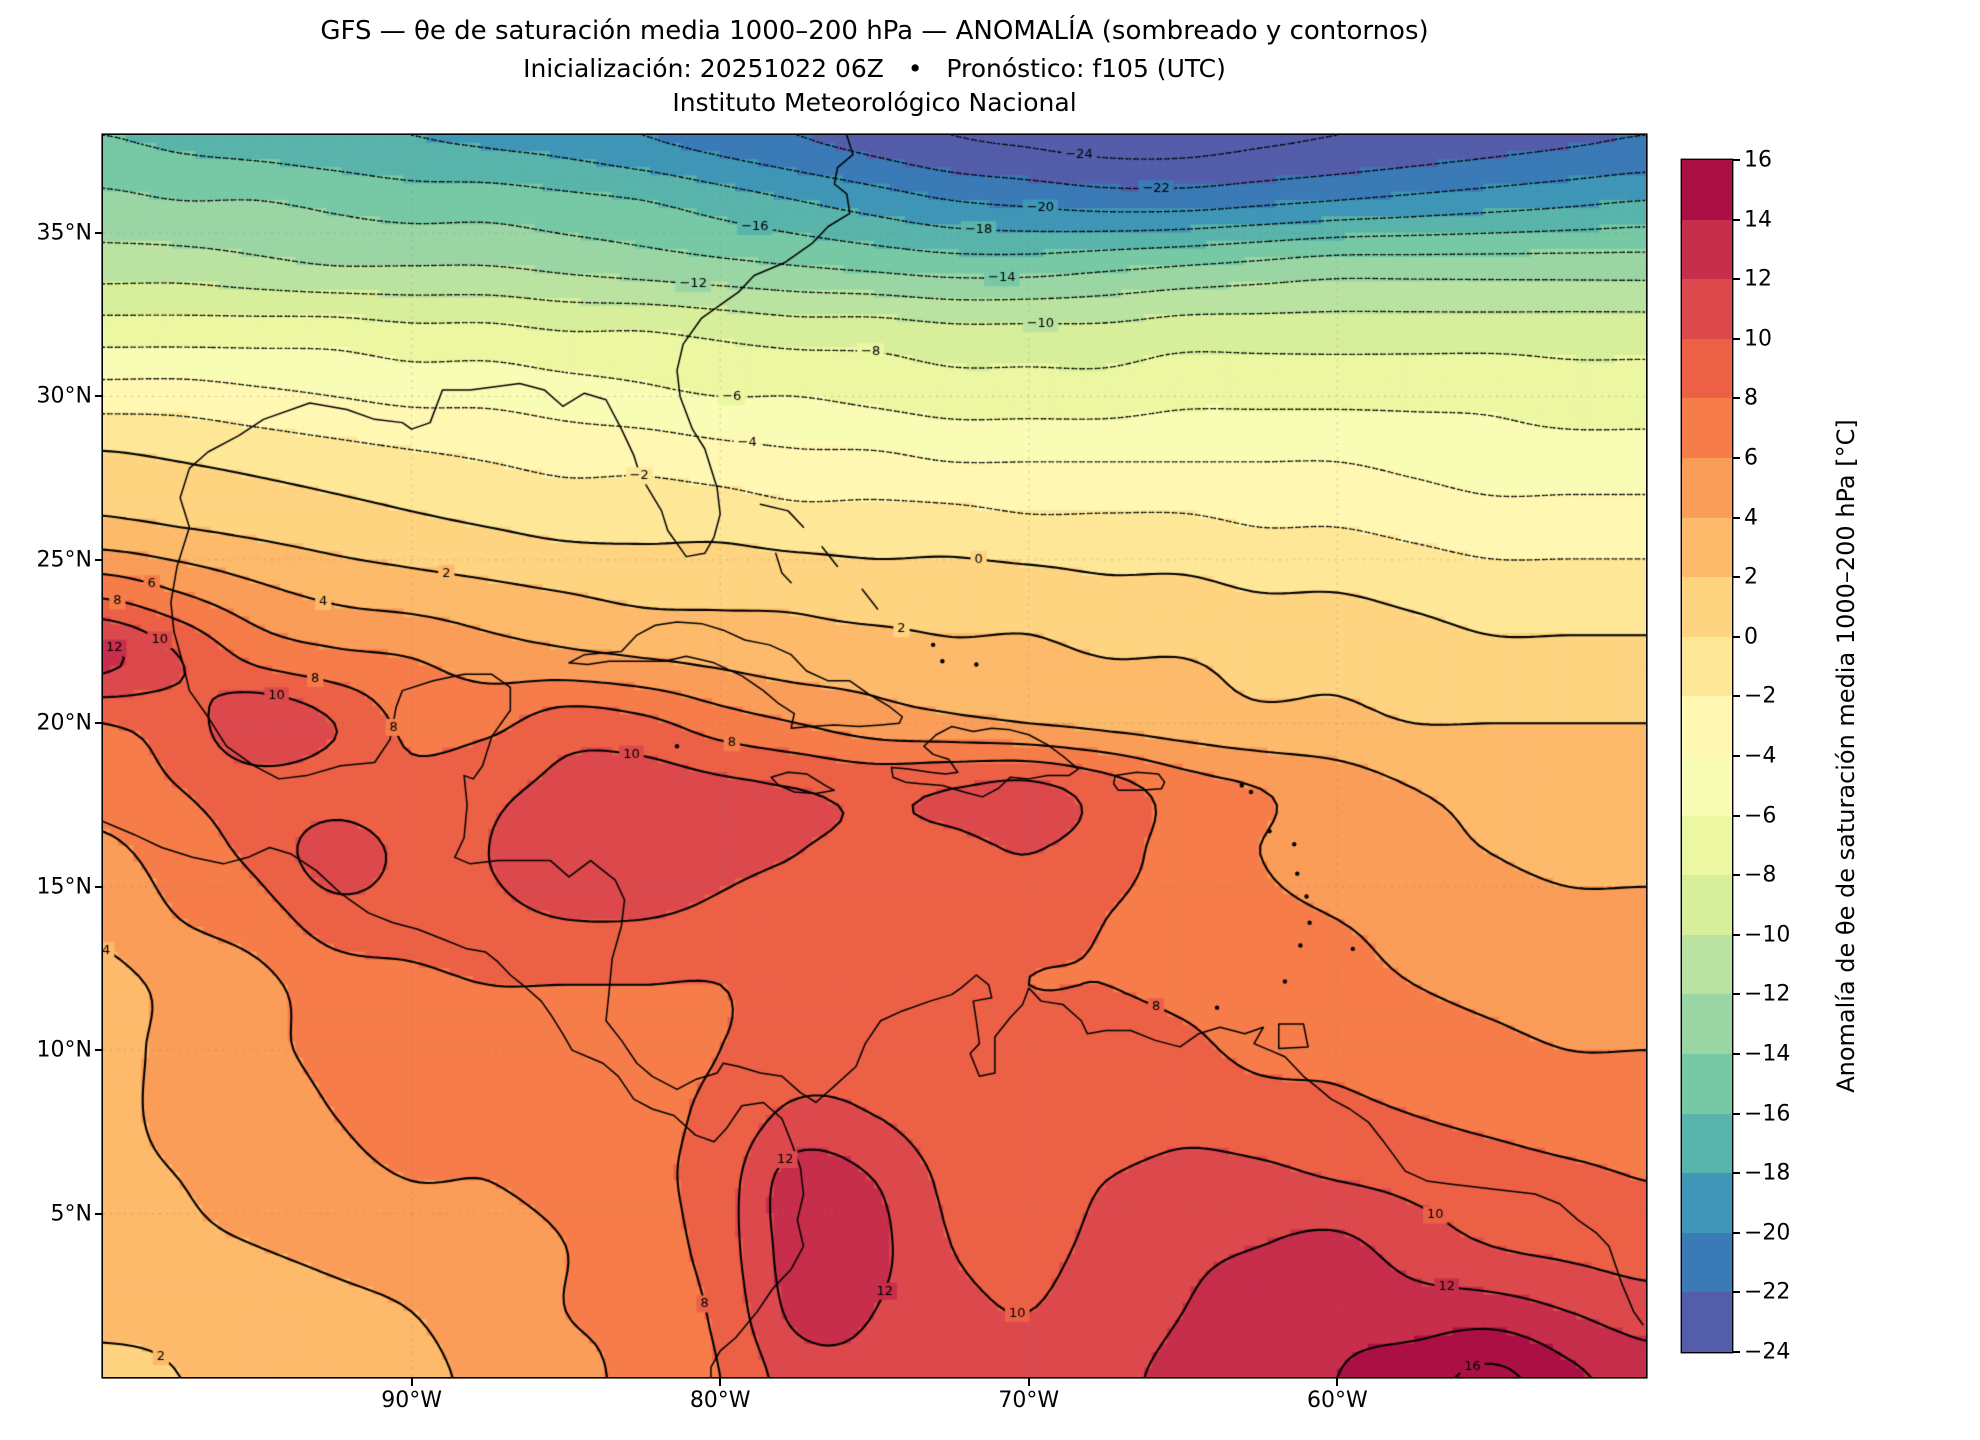  Describe the element at coordinates (1751, 458) in the screenshot. I see `colorbar-tick-label: 6` at that location.